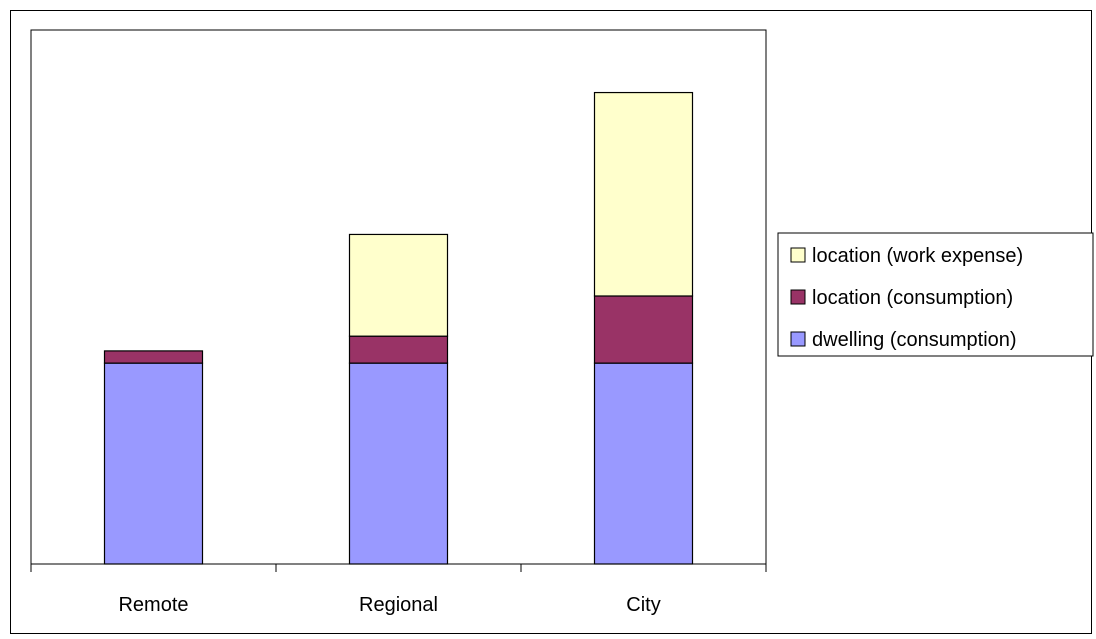 This screenshot has height=639, width=1096. Describe the element at coordinates (643, 194) in the screenshot. I see `bar-city-location-work-expense` at that location.